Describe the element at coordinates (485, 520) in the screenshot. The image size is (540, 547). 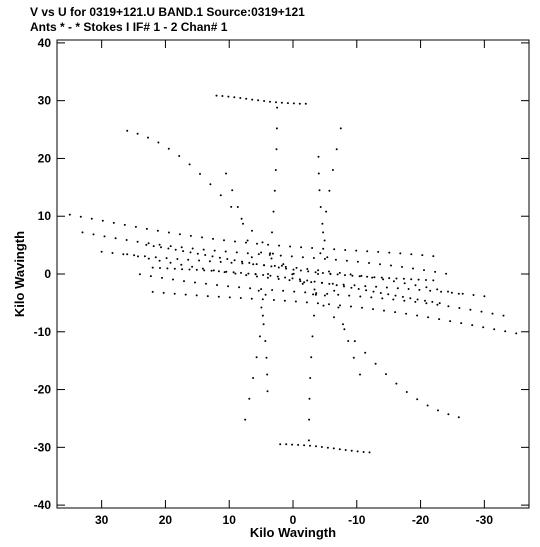
I see `x-tick-label: -30` at that location.